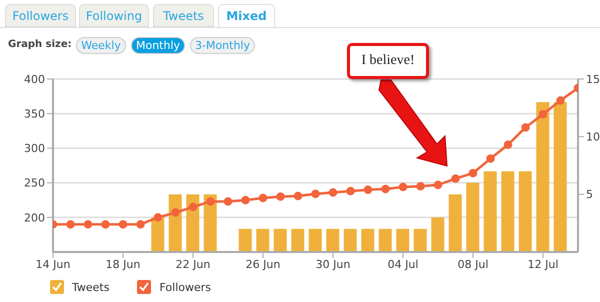  Describe the element at coordinates (34, 149) in the screenshot. I see `y-tick-label: 300` at that location.